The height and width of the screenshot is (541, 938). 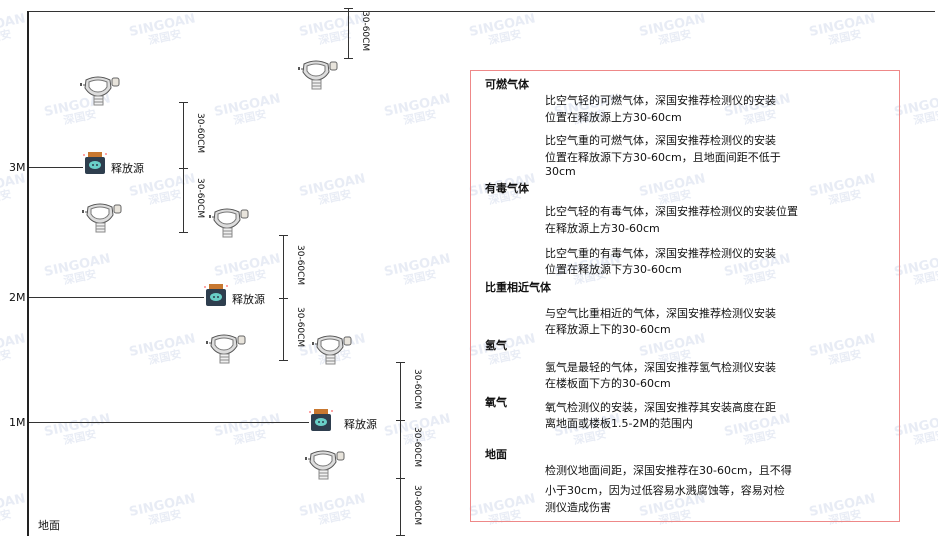 What do you see at coordinates (660, 140) in the screenshot?
I see `note-text: 比空气重的可燃气体，深国安推荐检测仪的安装` at bounding box center [660, 140].